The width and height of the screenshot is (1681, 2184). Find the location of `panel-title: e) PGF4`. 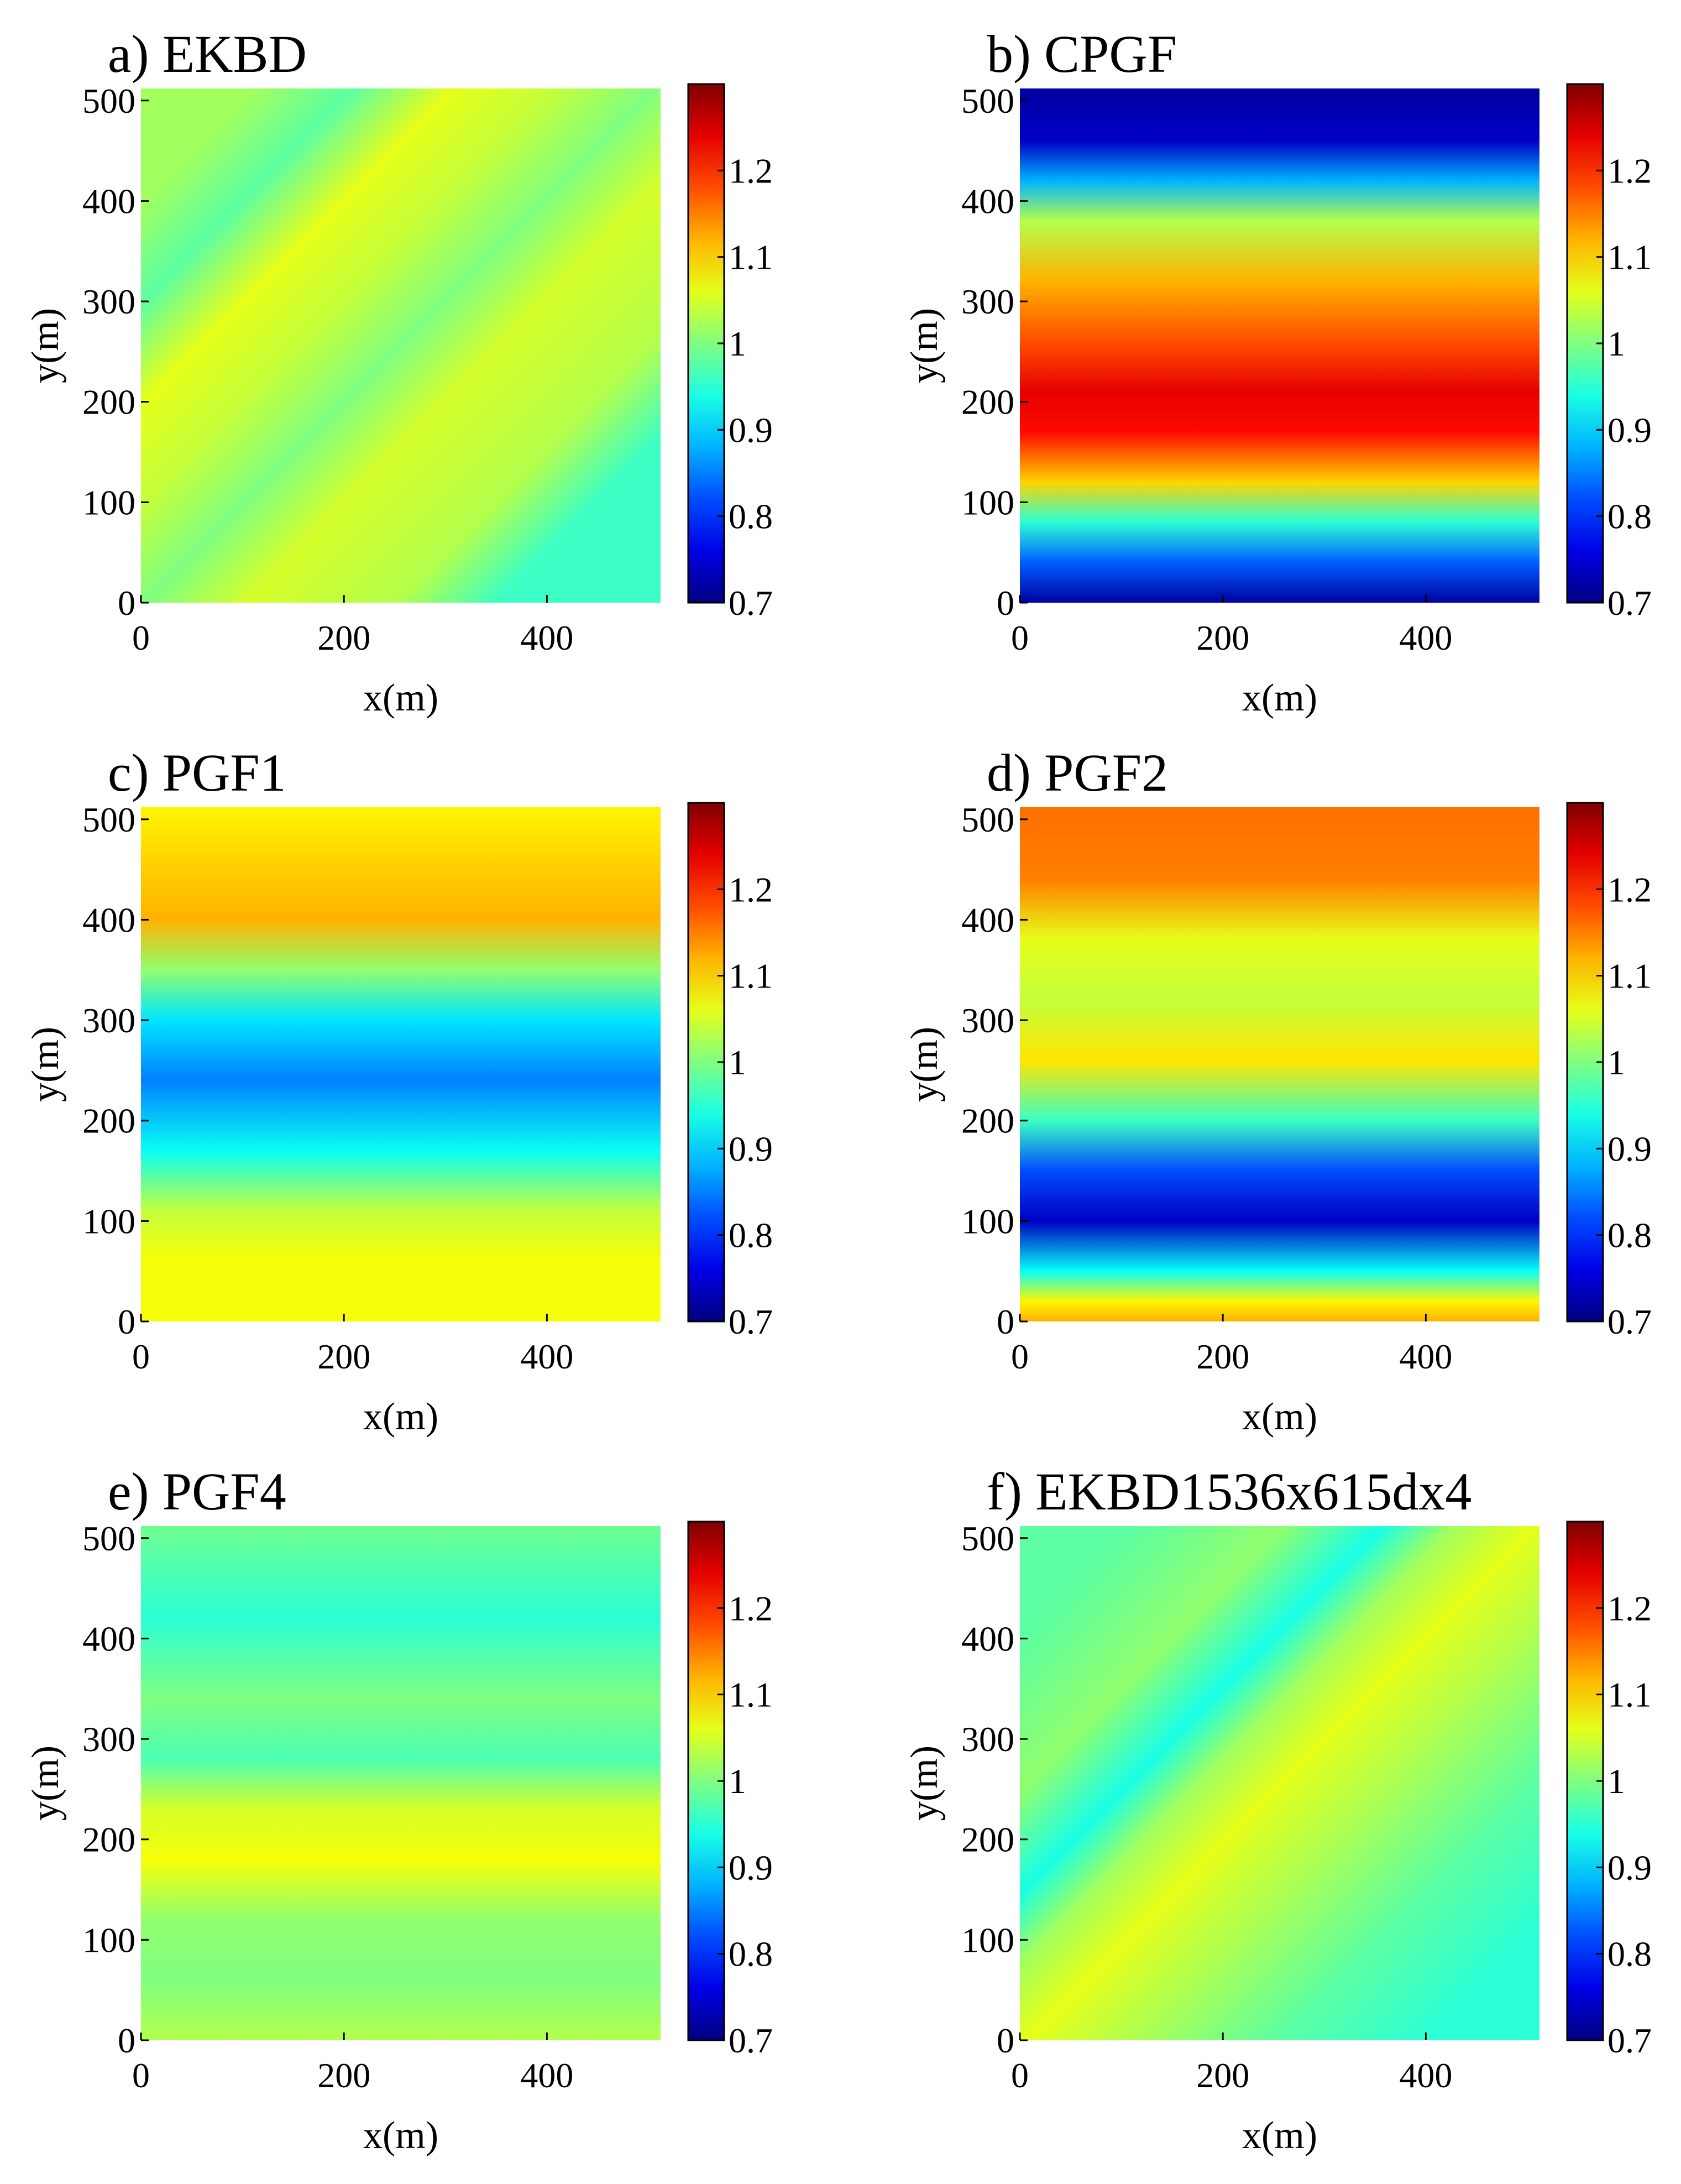

panel-title: e) PGF4 is located at coordinates (197, 1491).